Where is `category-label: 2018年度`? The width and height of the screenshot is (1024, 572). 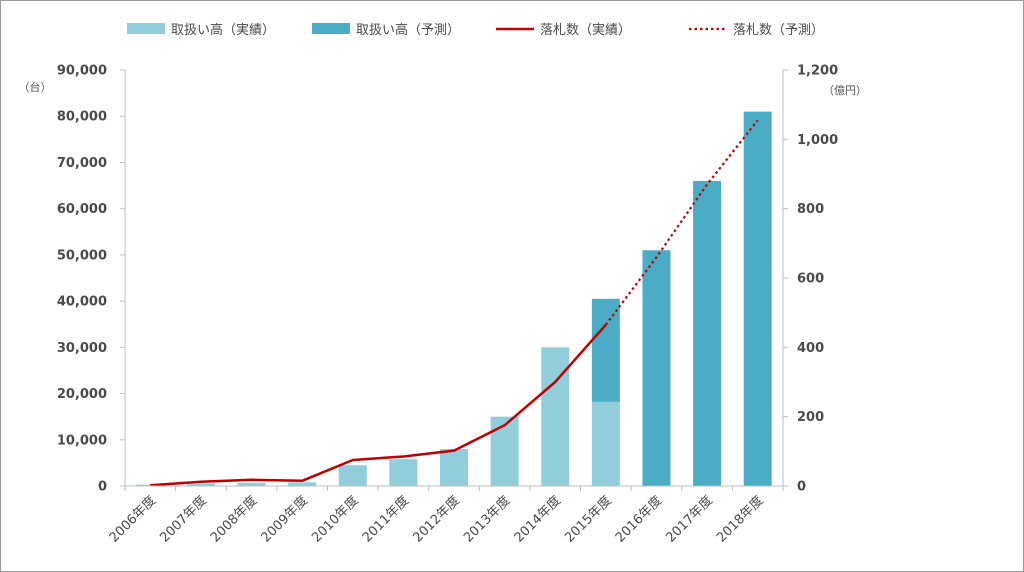
category-label: 2018年度 is located at coordinates (739, 519).